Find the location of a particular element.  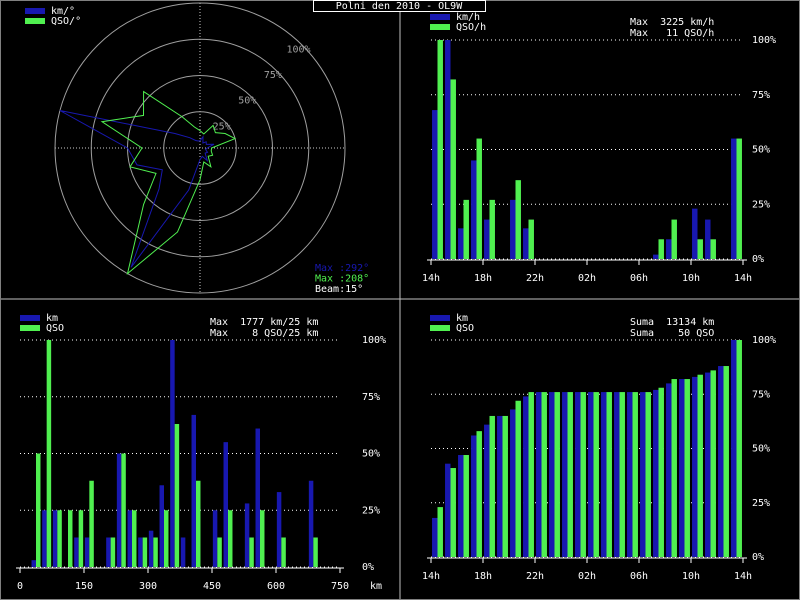

x-tick-label: 10h is located at coordinates (691, 278).